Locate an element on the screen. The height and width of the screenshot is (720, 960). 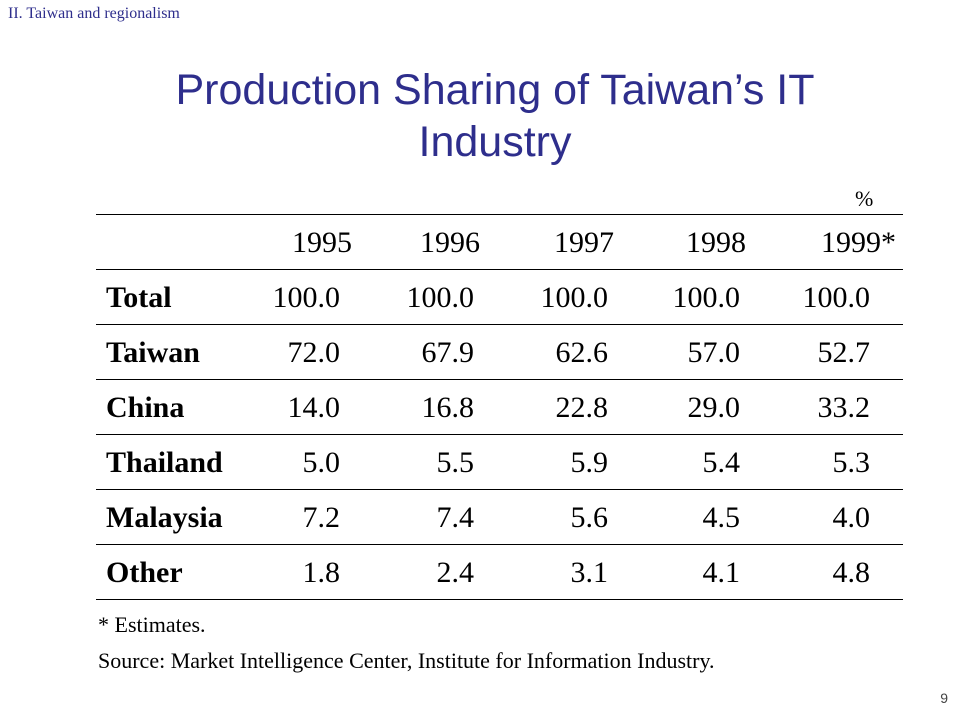
row-label: China is located at coordinates (145, 407).